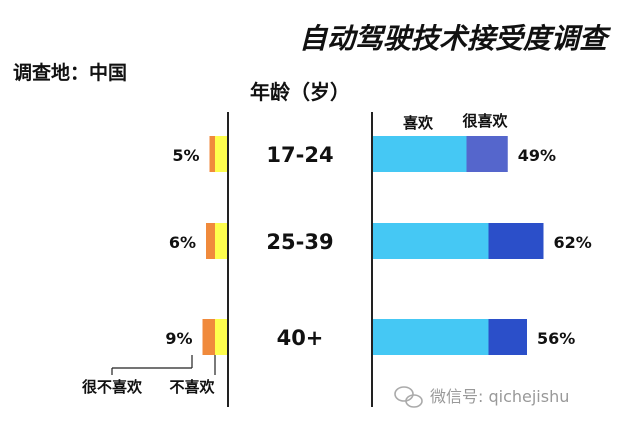  I want to click on category-label-0: 17-24, so click(299, 155).